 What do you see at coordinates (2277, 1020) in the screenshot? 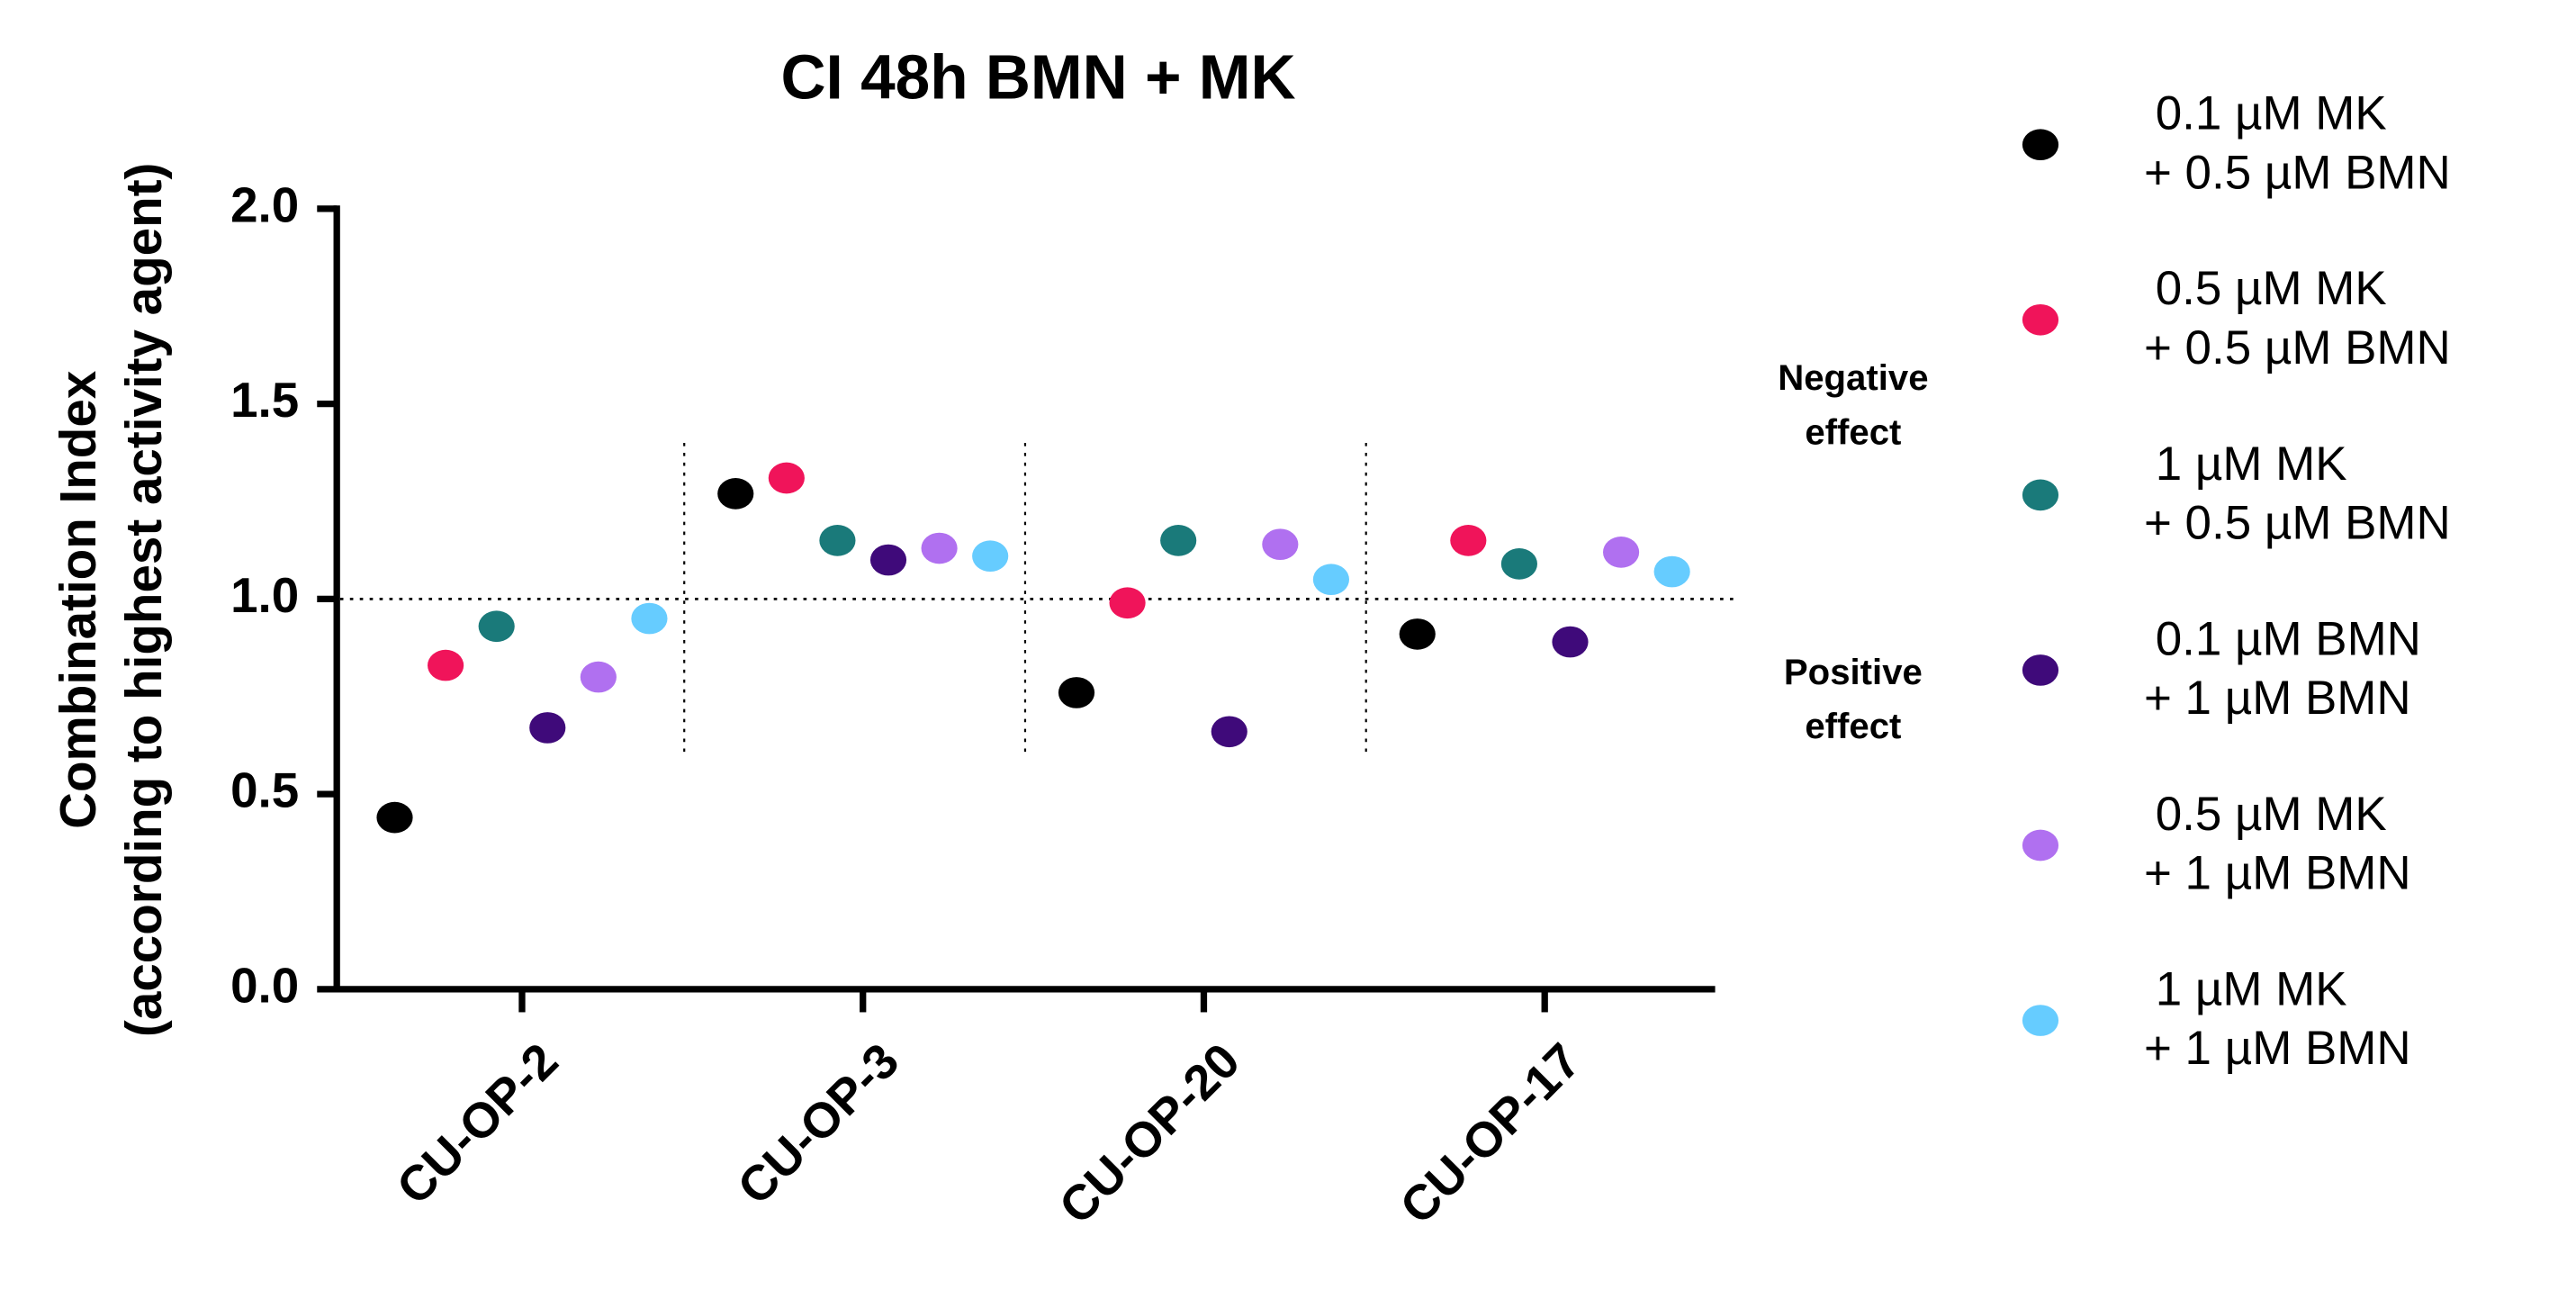
I see `legend-label: 1 µM MK + 1 µM BMN` at bounding box center [2277, 1020].